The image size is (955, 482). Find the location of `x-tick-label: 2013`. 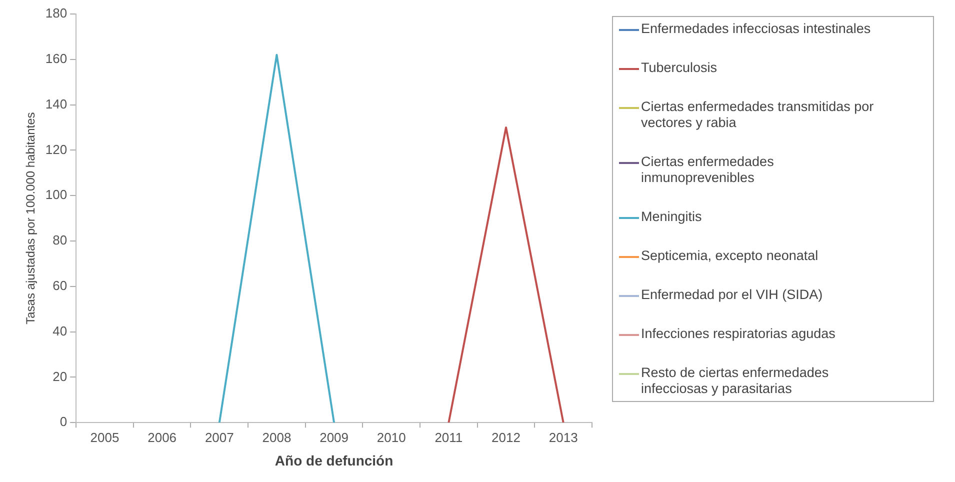

x-tick-label: 2013 is located at coordinates (563, 437).